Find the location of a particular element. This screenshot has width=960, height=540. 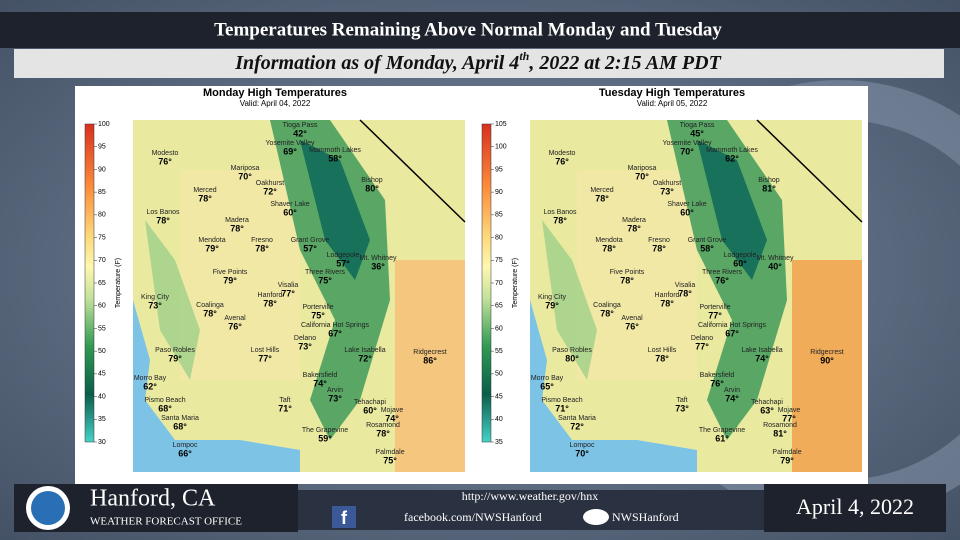

colorbar-tick-label: 95 is located at coordinates (499, 169).